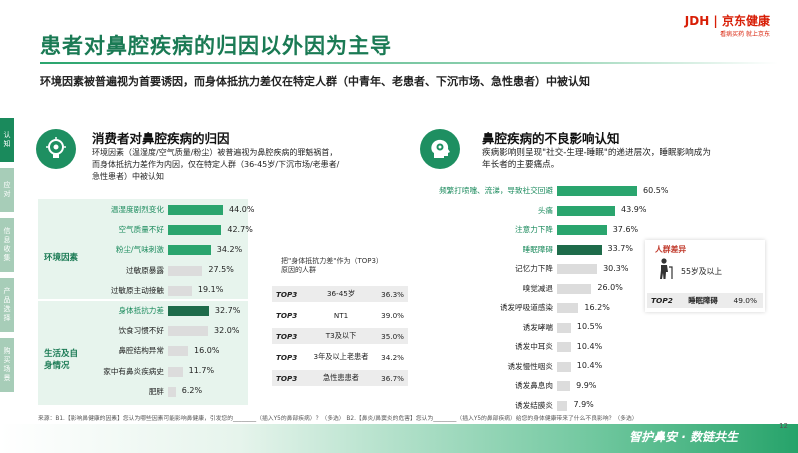 The height and width of the screenshot is (453, 798). Describe the element at coordinates (537, 327) in the screenshot. I see `bar-label: 诱发哮喘` at that location.